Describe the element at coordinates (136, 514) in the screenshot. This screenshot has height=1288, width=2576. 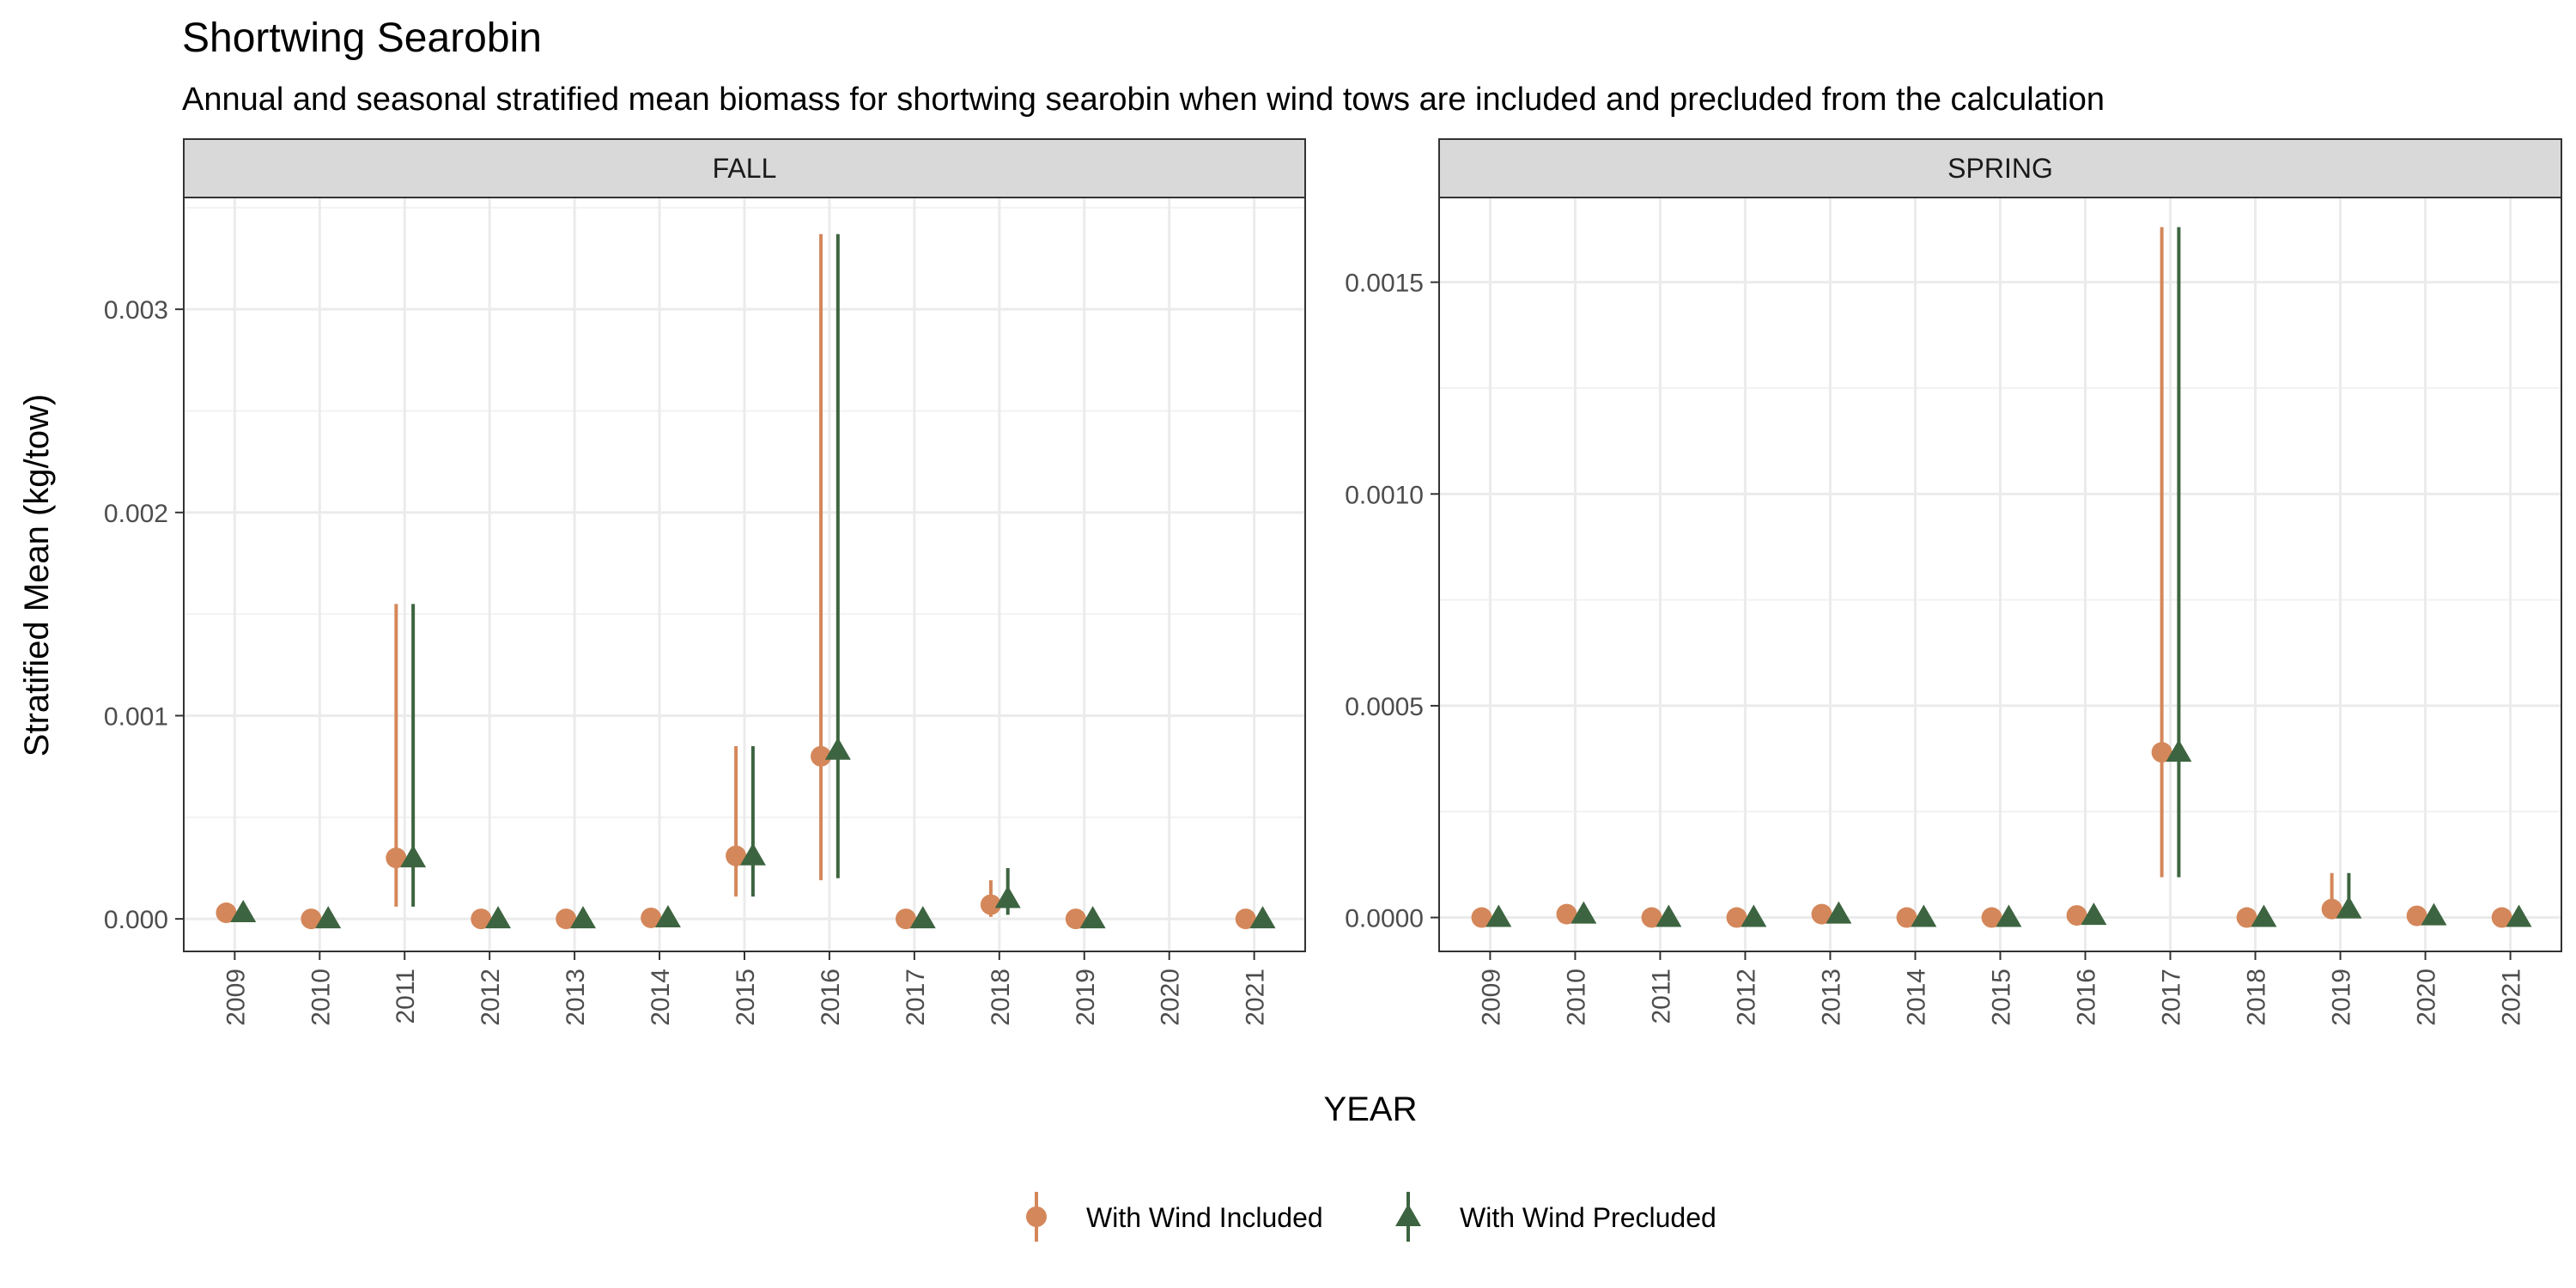
I see `y-tick-label: 0.002` at that location.